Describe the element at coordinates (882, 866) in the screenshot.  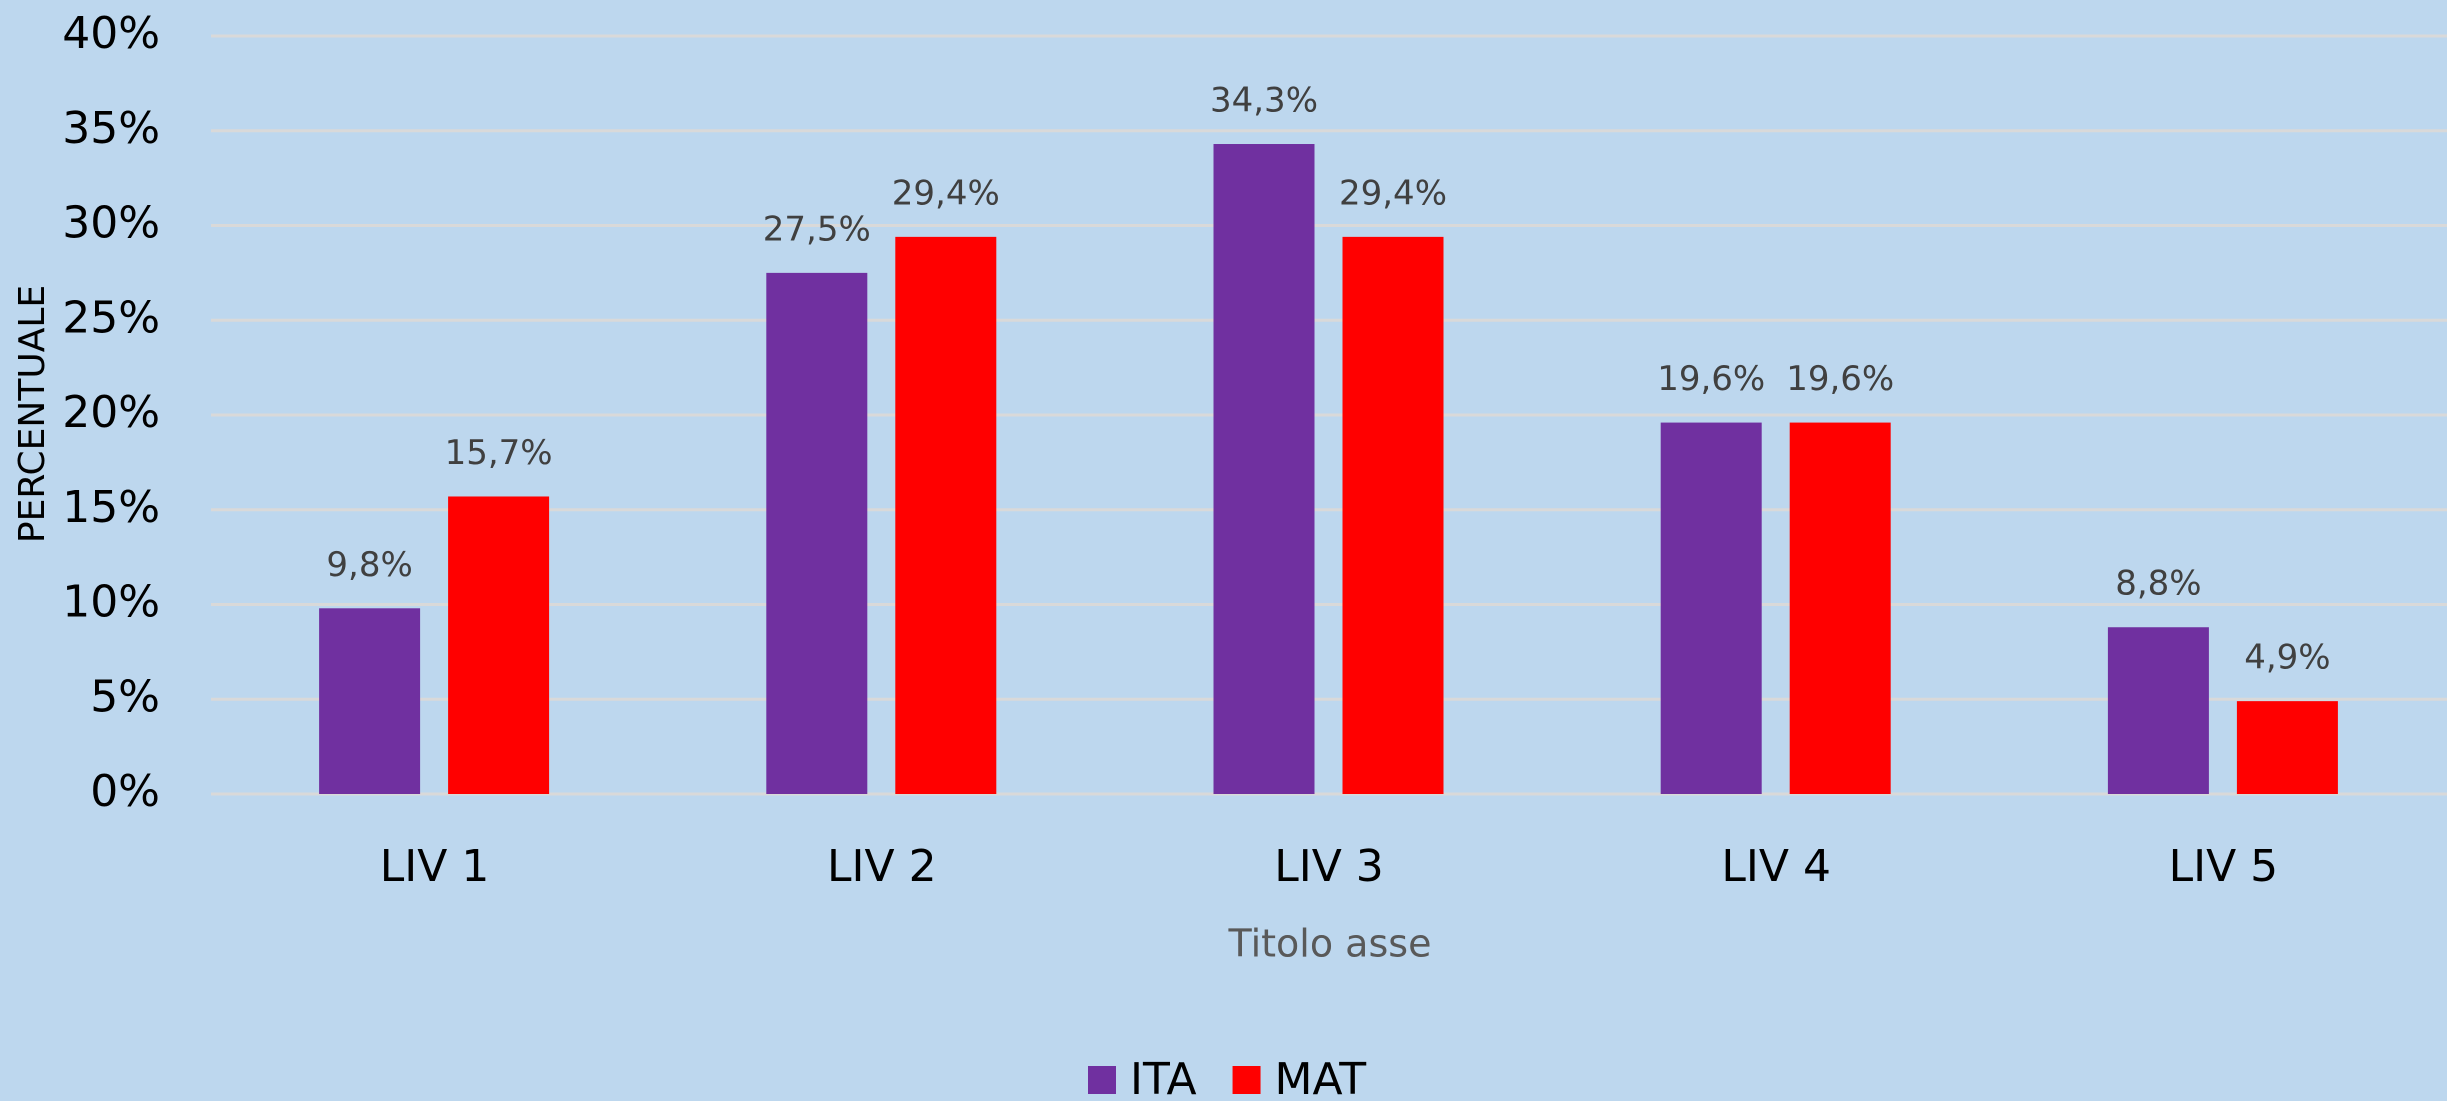
I see `x-tick-label: LIV 2` at that location.